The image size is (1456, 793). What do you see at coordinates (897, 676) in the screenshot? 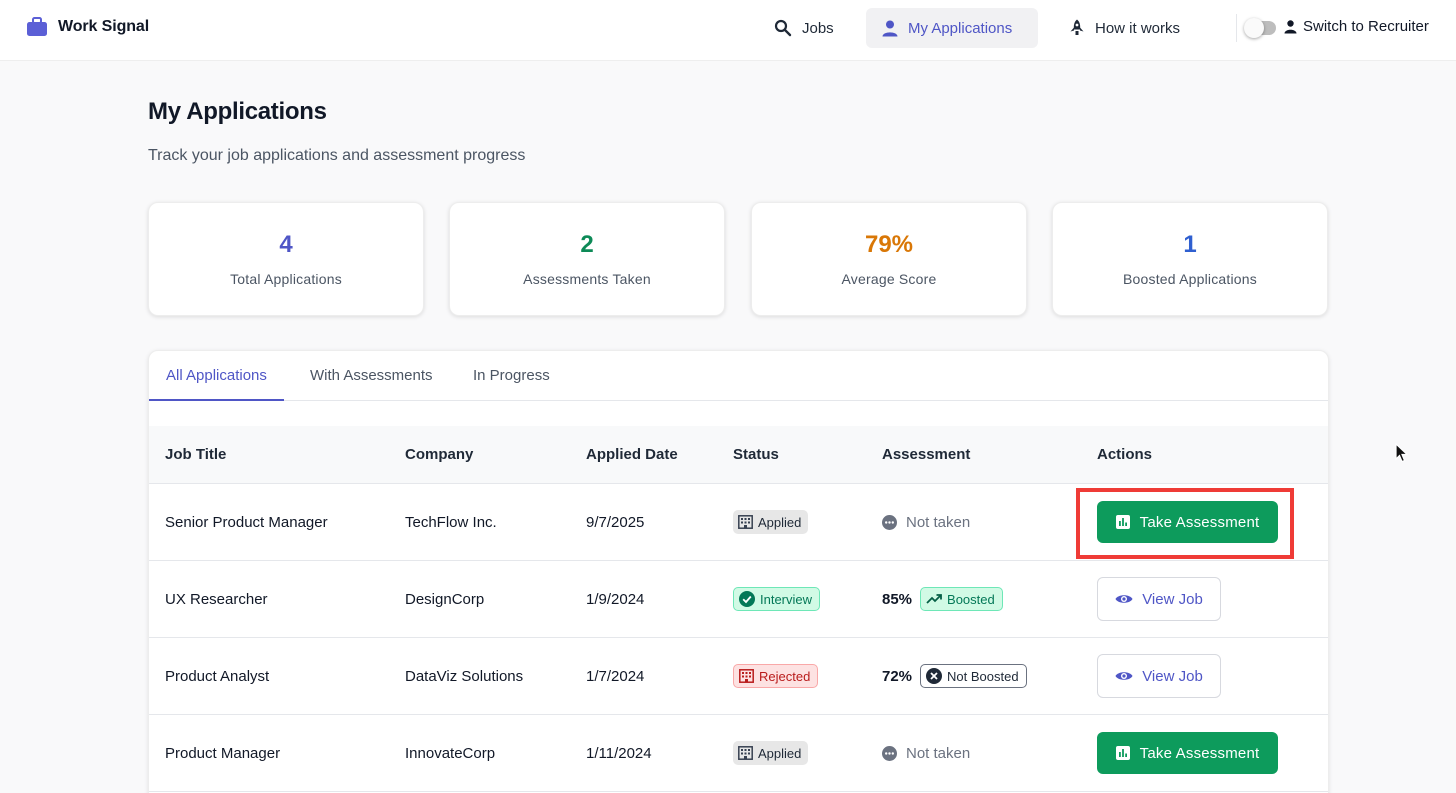
I see `assessment-score: 72%` at bounding box center [897, 676].